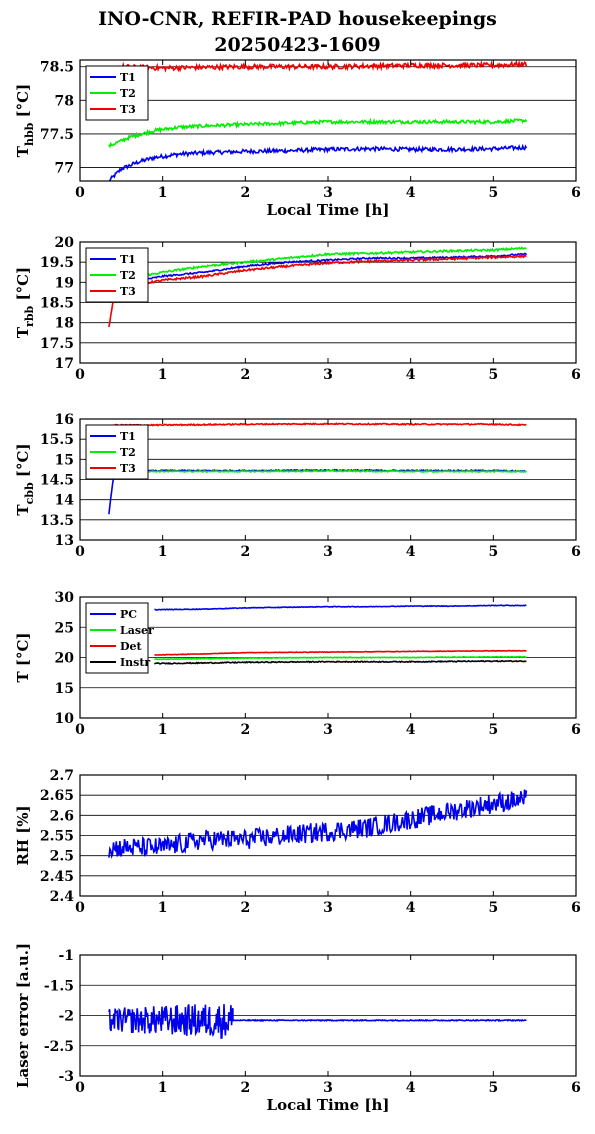 This screenshot has height=1134, width=595. What do you see at coordinates (23, 657) in the screenshot?
I see `y-axis-label-main: T [°C]` at bounding box center [23, 657].